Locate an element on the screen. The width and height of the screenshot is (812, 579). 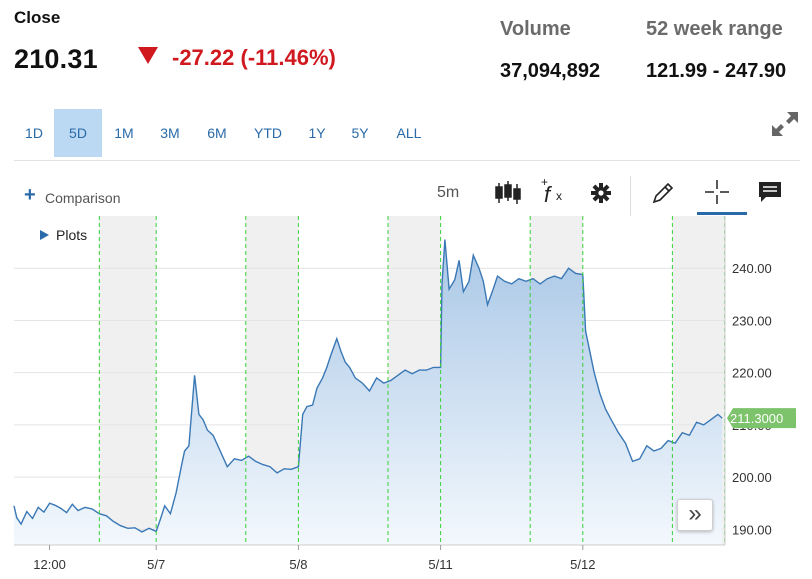
range-all: ALL is located at coordinates (409, 133).